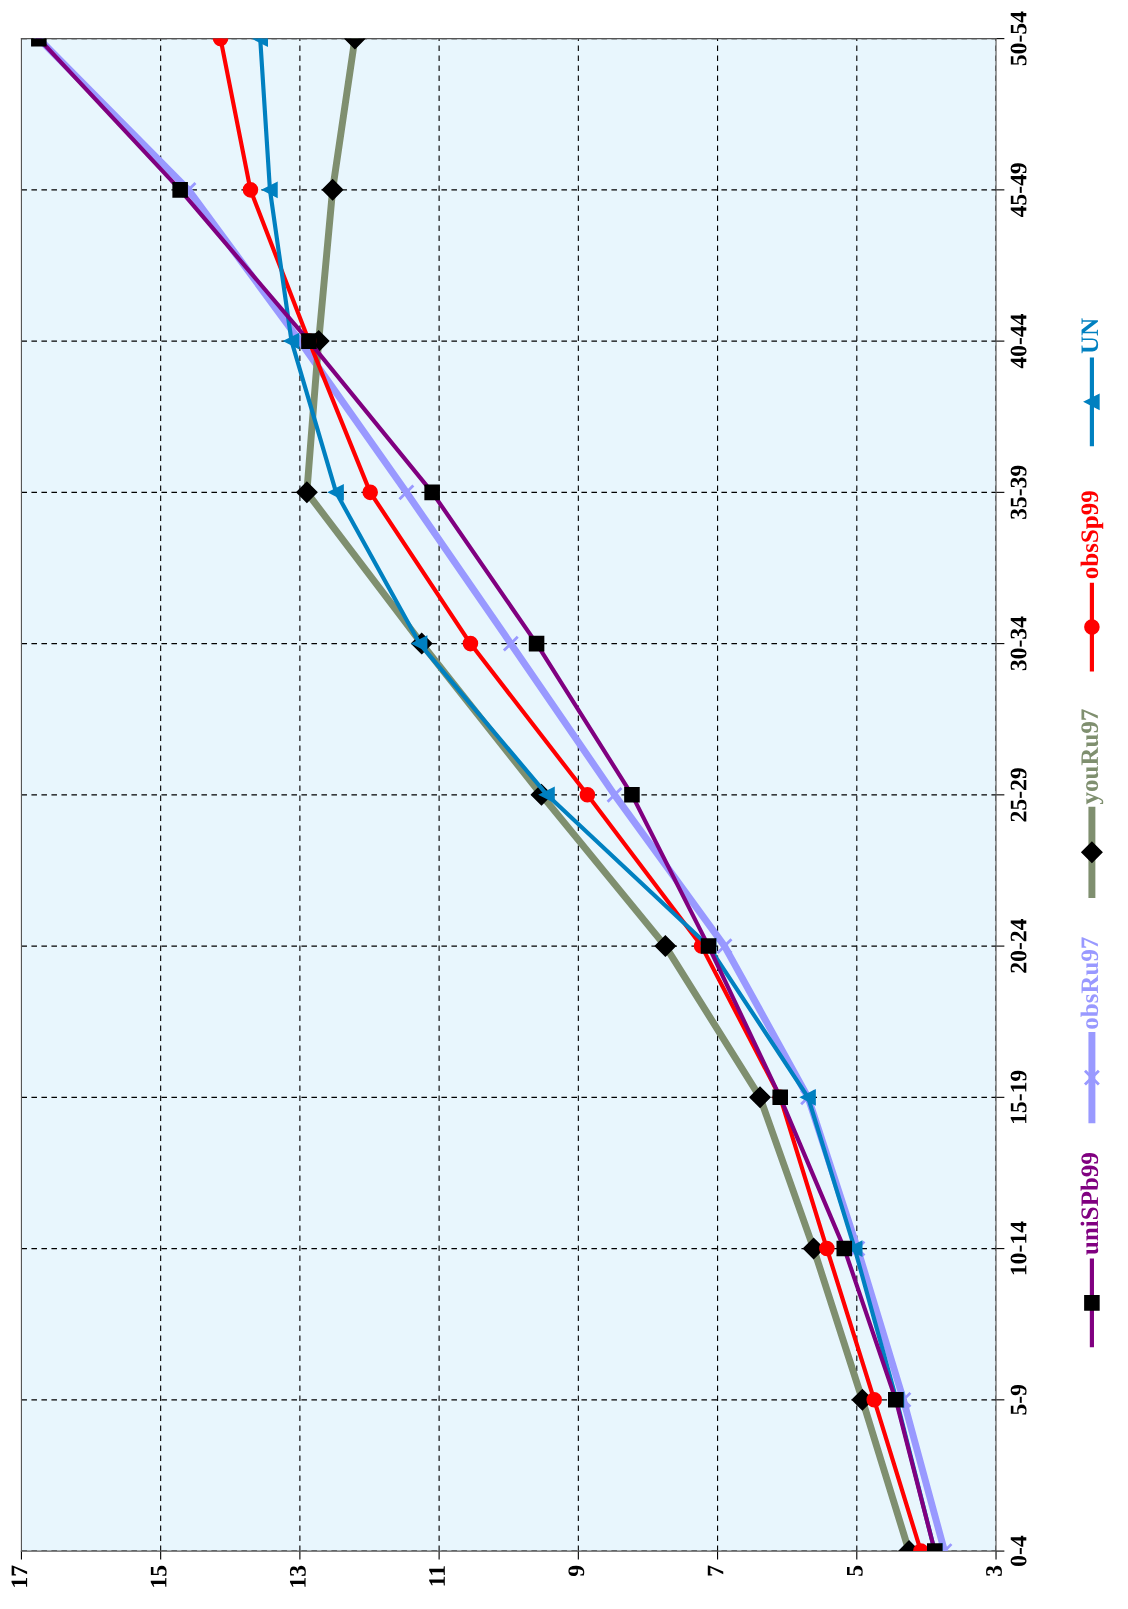  I want to click on y-tick-label: 15-19, so click(1018, 1096).